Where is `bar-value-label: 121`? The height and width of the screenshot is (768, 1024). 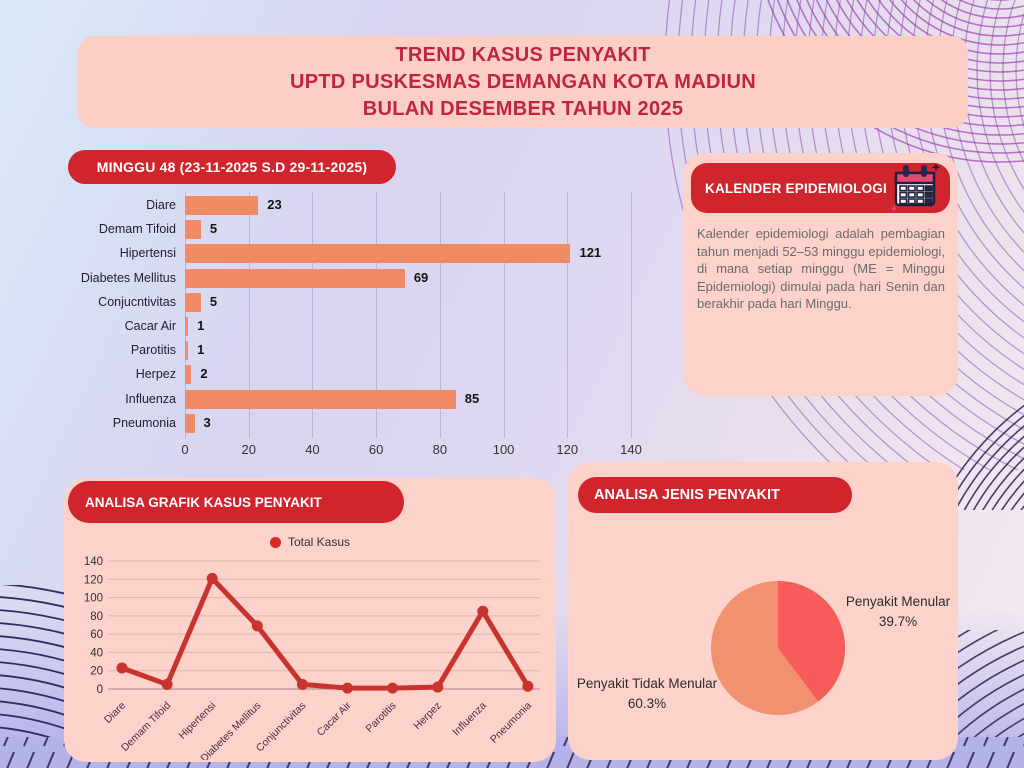
bar-value-label: 121 is located at coordinates (590, 253).